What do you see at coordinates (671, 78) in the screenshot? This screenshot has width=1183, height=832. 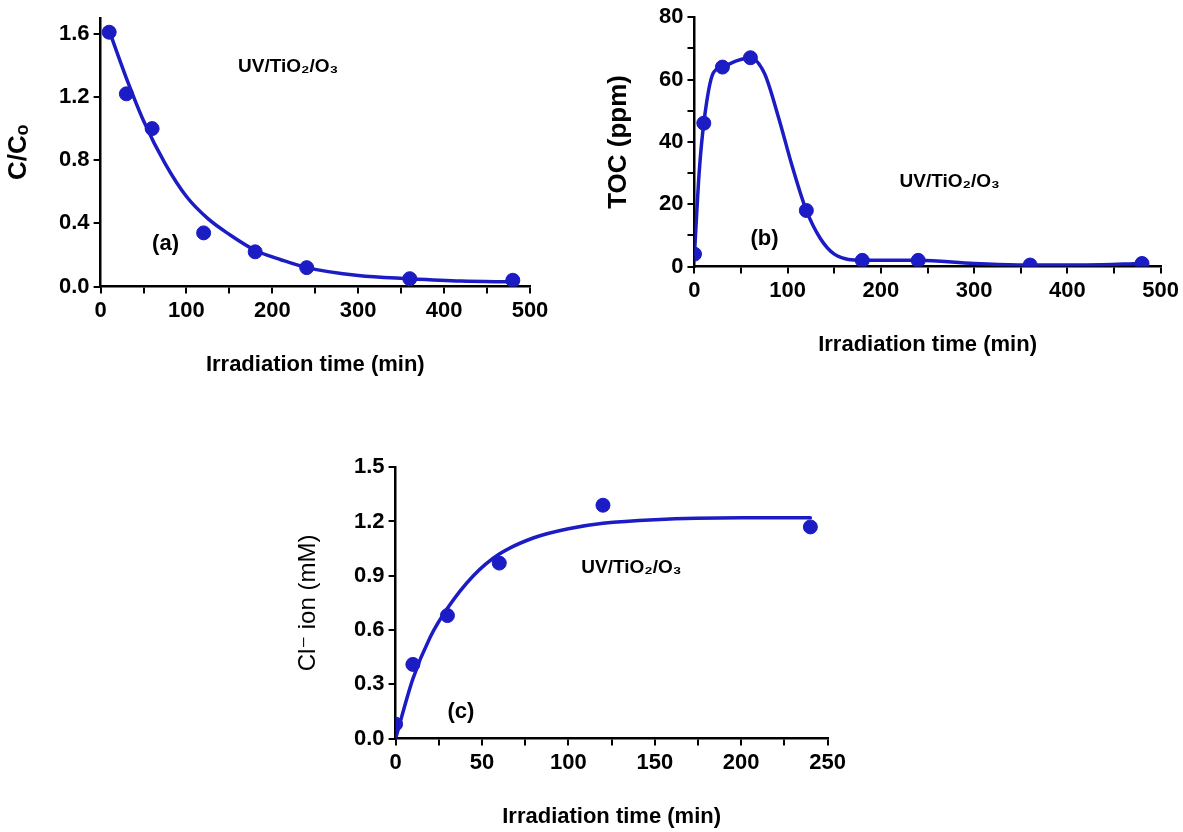 I see `y-tick-label: 60` at bounding box center [671, 78].